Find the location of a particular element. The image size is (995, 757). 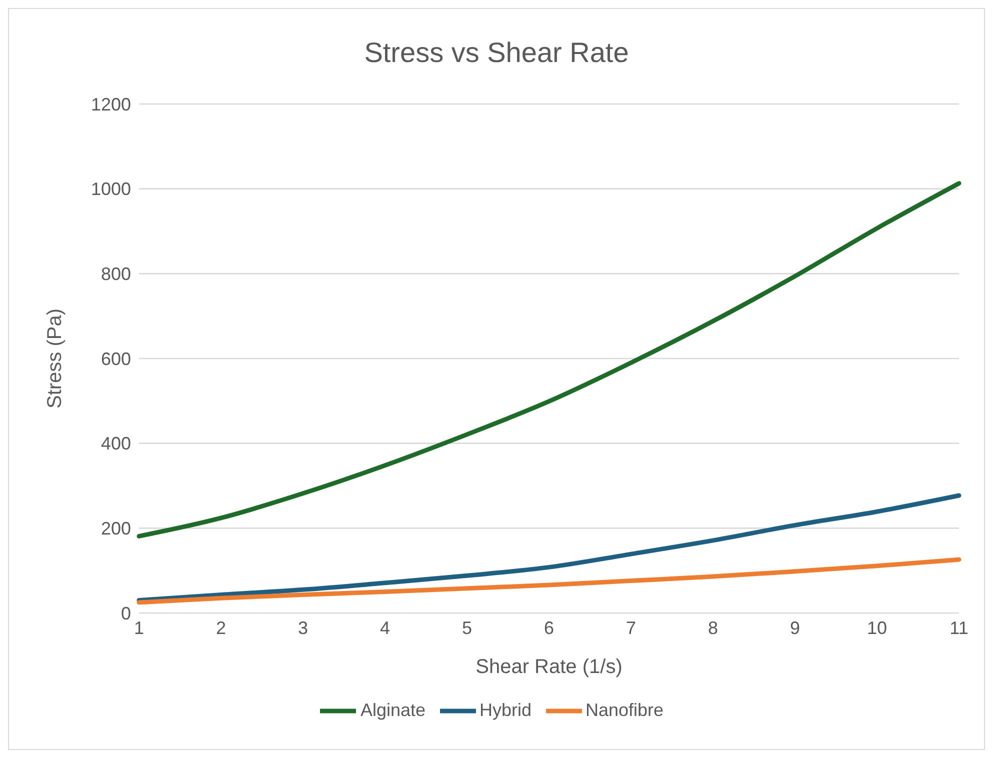

x-tick-label: 11 is located at coordinates (959, 628).